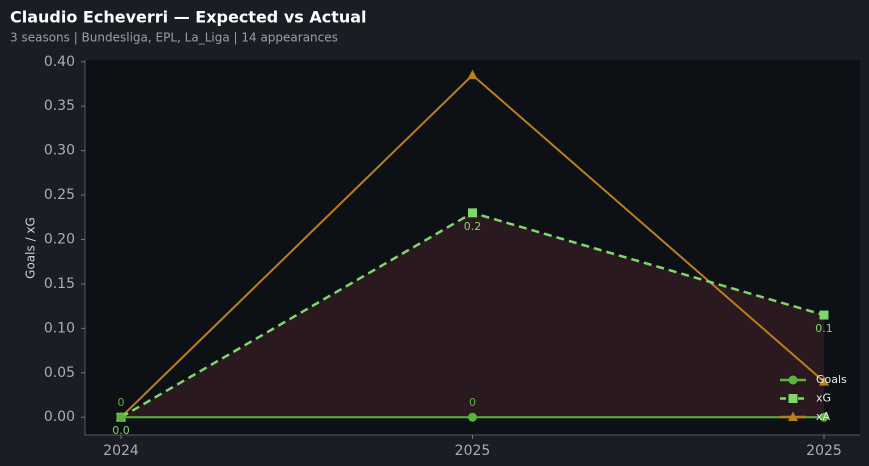 This screenshot has width=869, height=466. What do you see at coordinates (59, 195) in the screenshot?
I see `y-tick-label: 0.25` at bounding box center [59, 195].